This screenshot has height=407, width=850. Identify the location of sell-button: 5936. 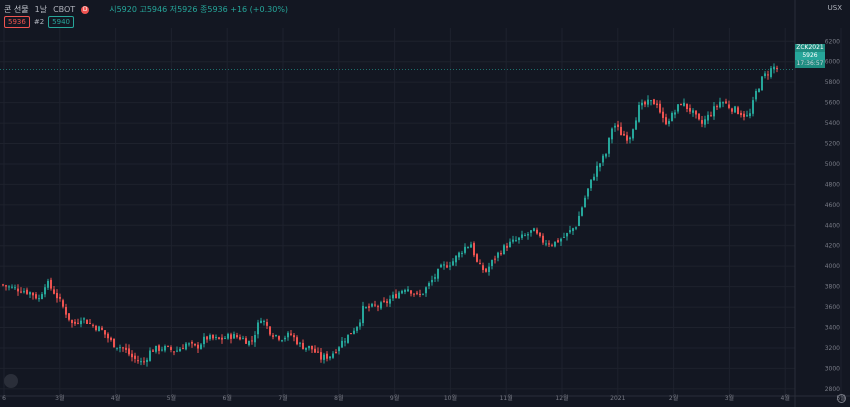
(17, 22).